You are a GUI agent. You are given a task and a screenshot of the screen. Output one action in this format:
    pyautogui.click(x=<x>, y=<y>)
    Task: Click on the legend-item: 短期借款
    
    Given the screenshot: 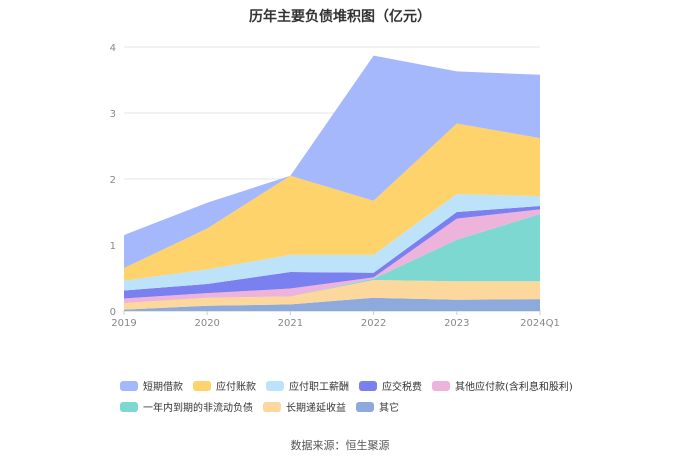 What is the action you would take?
    pyautogui.click(x=151, y=385)
    